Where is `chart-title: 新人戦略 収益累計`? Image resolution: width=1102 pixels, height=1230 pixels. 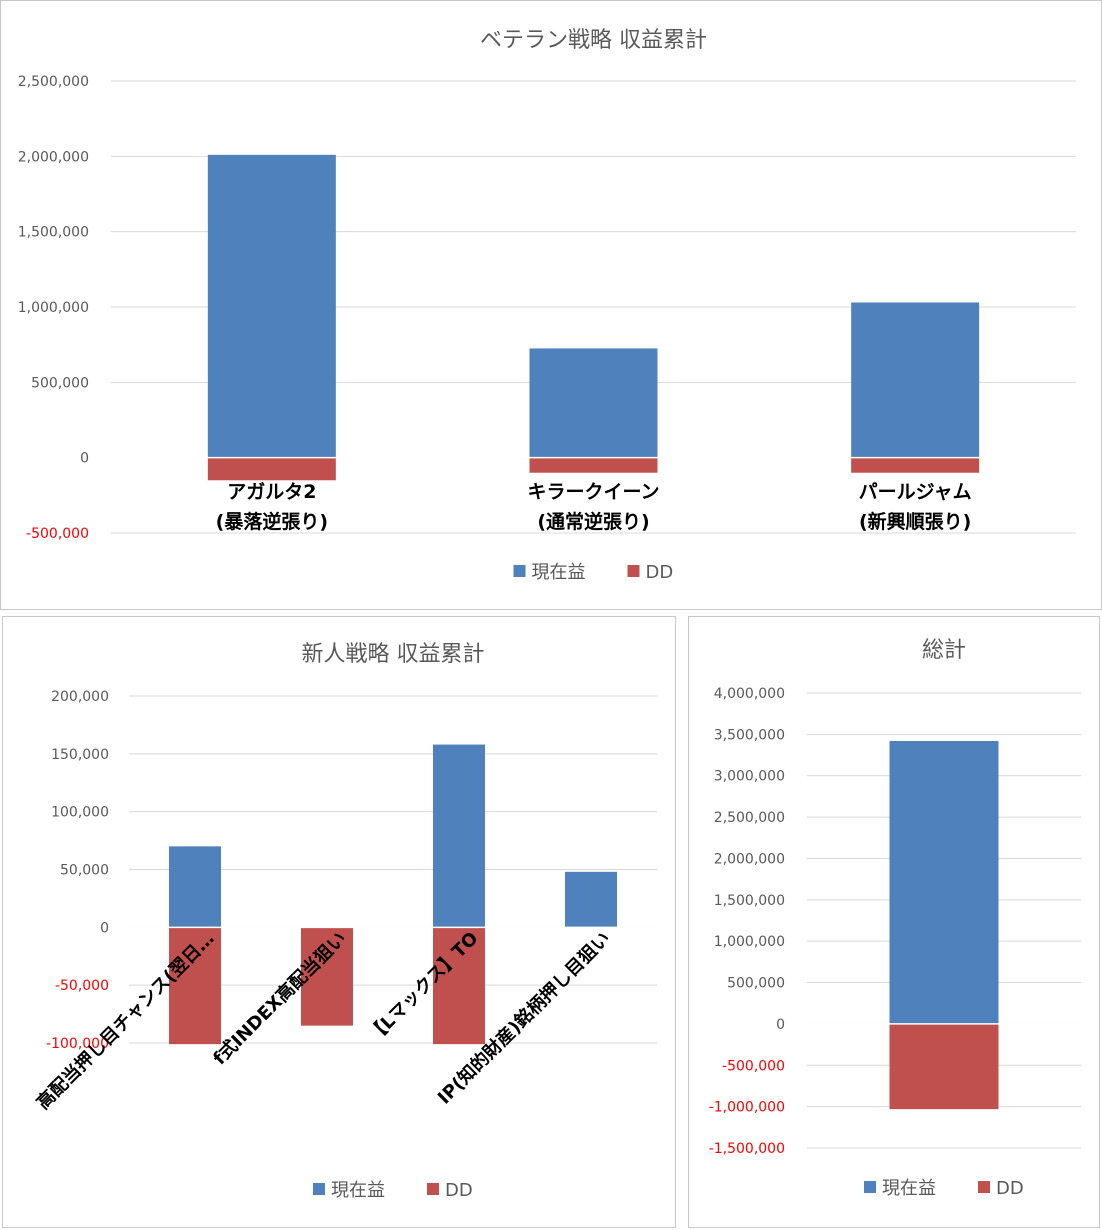 chart-title: 新人戦略 収益累計 is located at coordinates (393, 654).